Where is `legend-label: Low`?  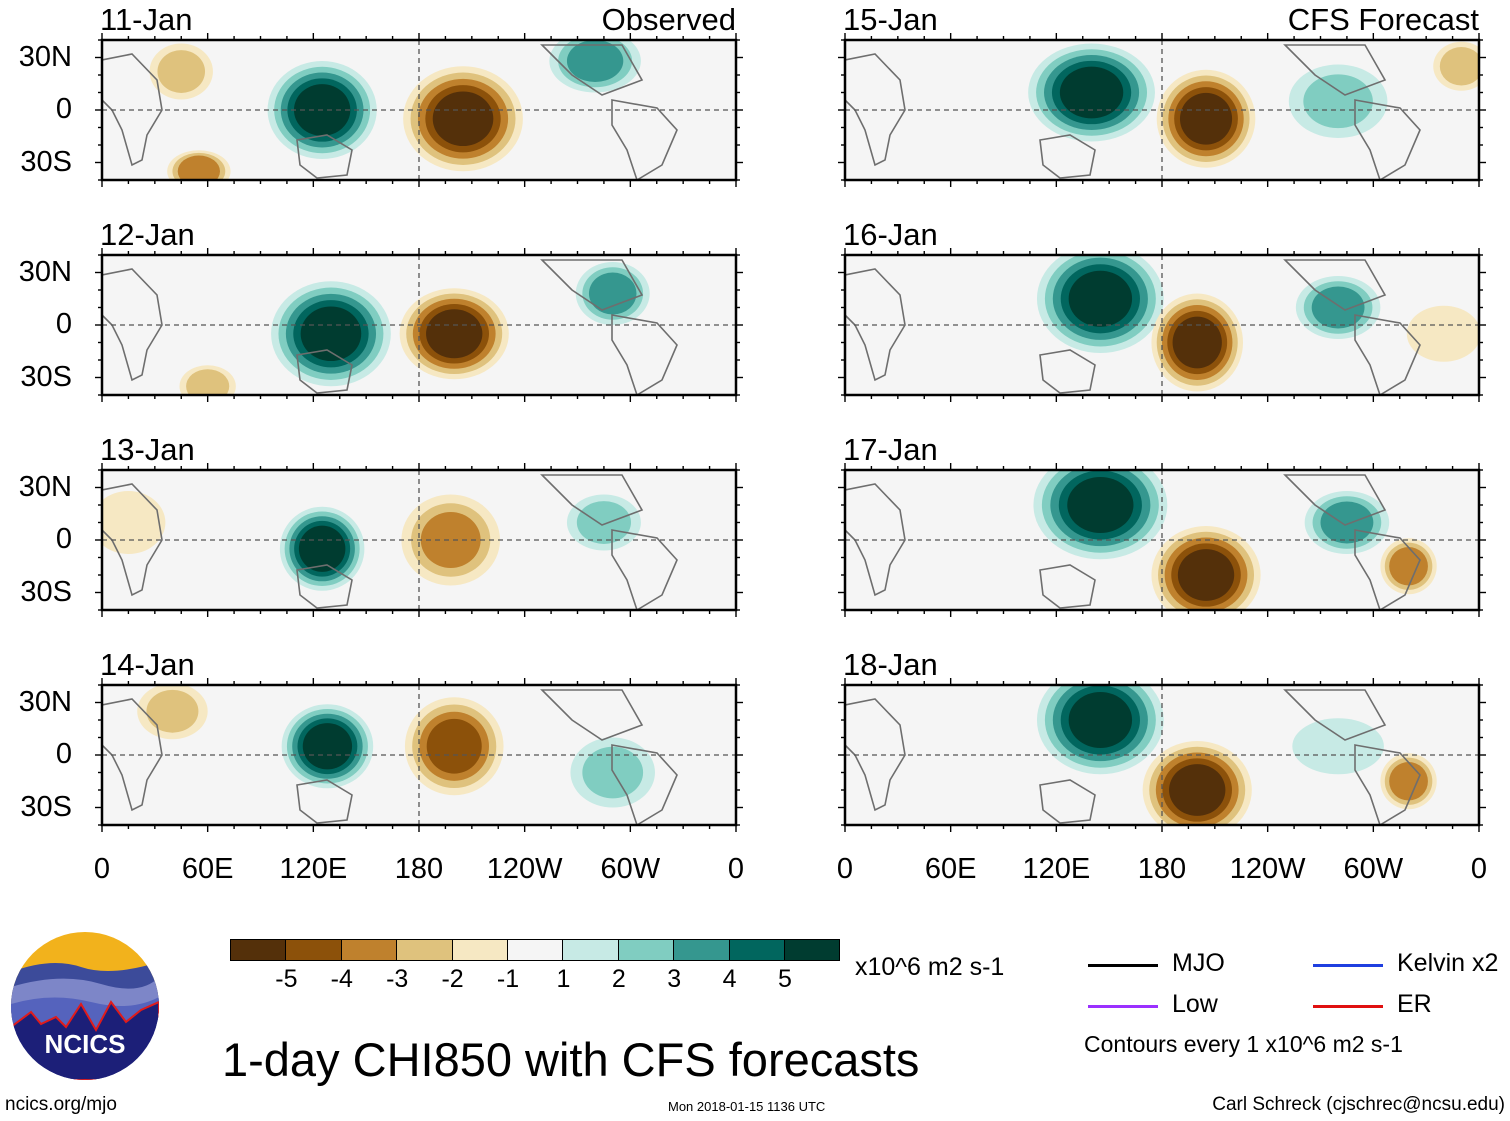
legend-label: Low is located at coordinates (1195, 1004).